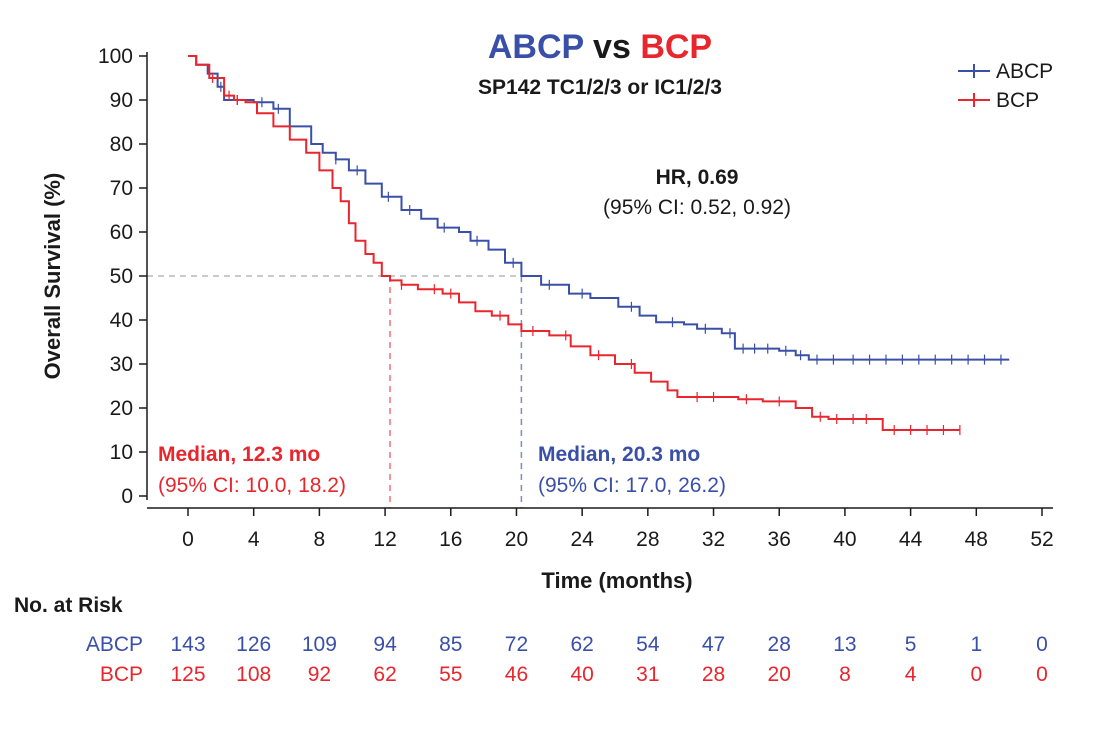 The height and width of the screenshot is (729, 1112). Describe the element at coordinates (516, 644) in the screenshot. I see `risk-value-abcp: 72` at that location.